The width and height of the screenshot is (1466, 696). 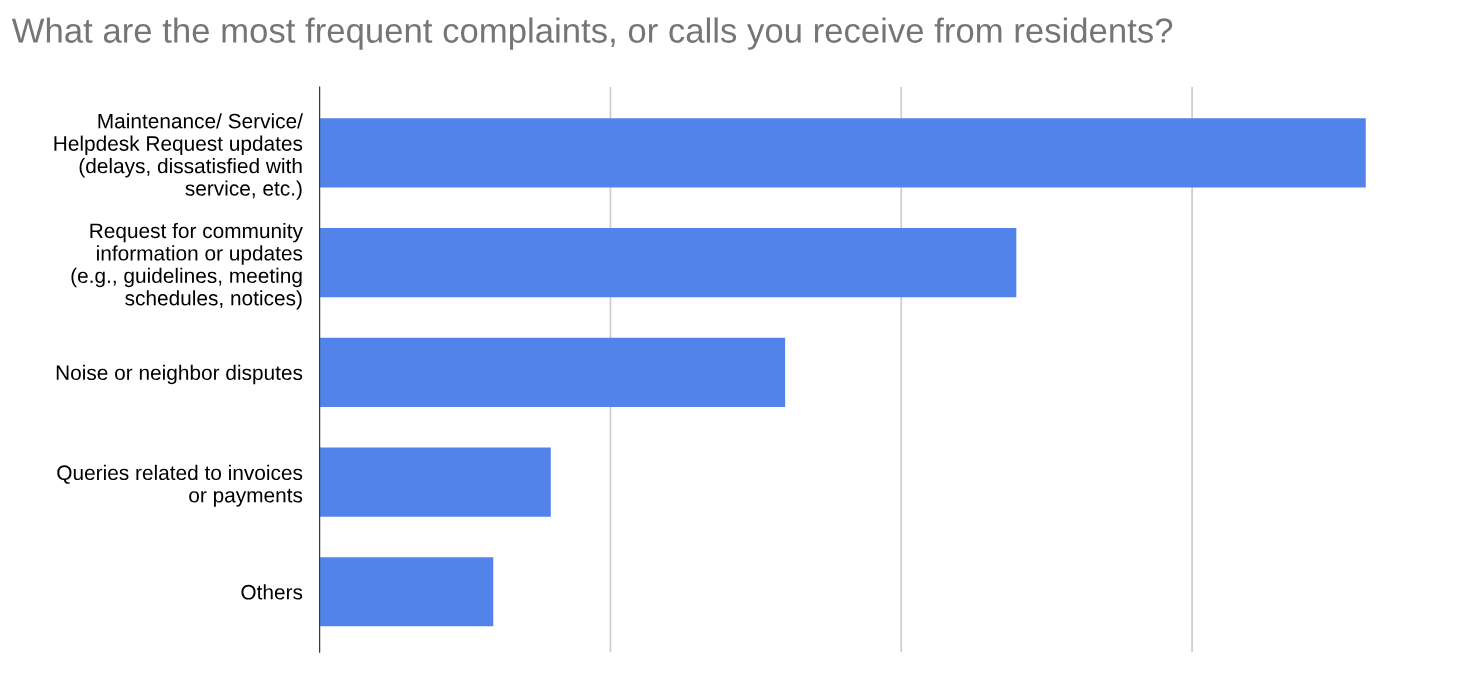 I want to click on y-tick-label: Noise or neighbor disputes, so click(x=179, y=374).